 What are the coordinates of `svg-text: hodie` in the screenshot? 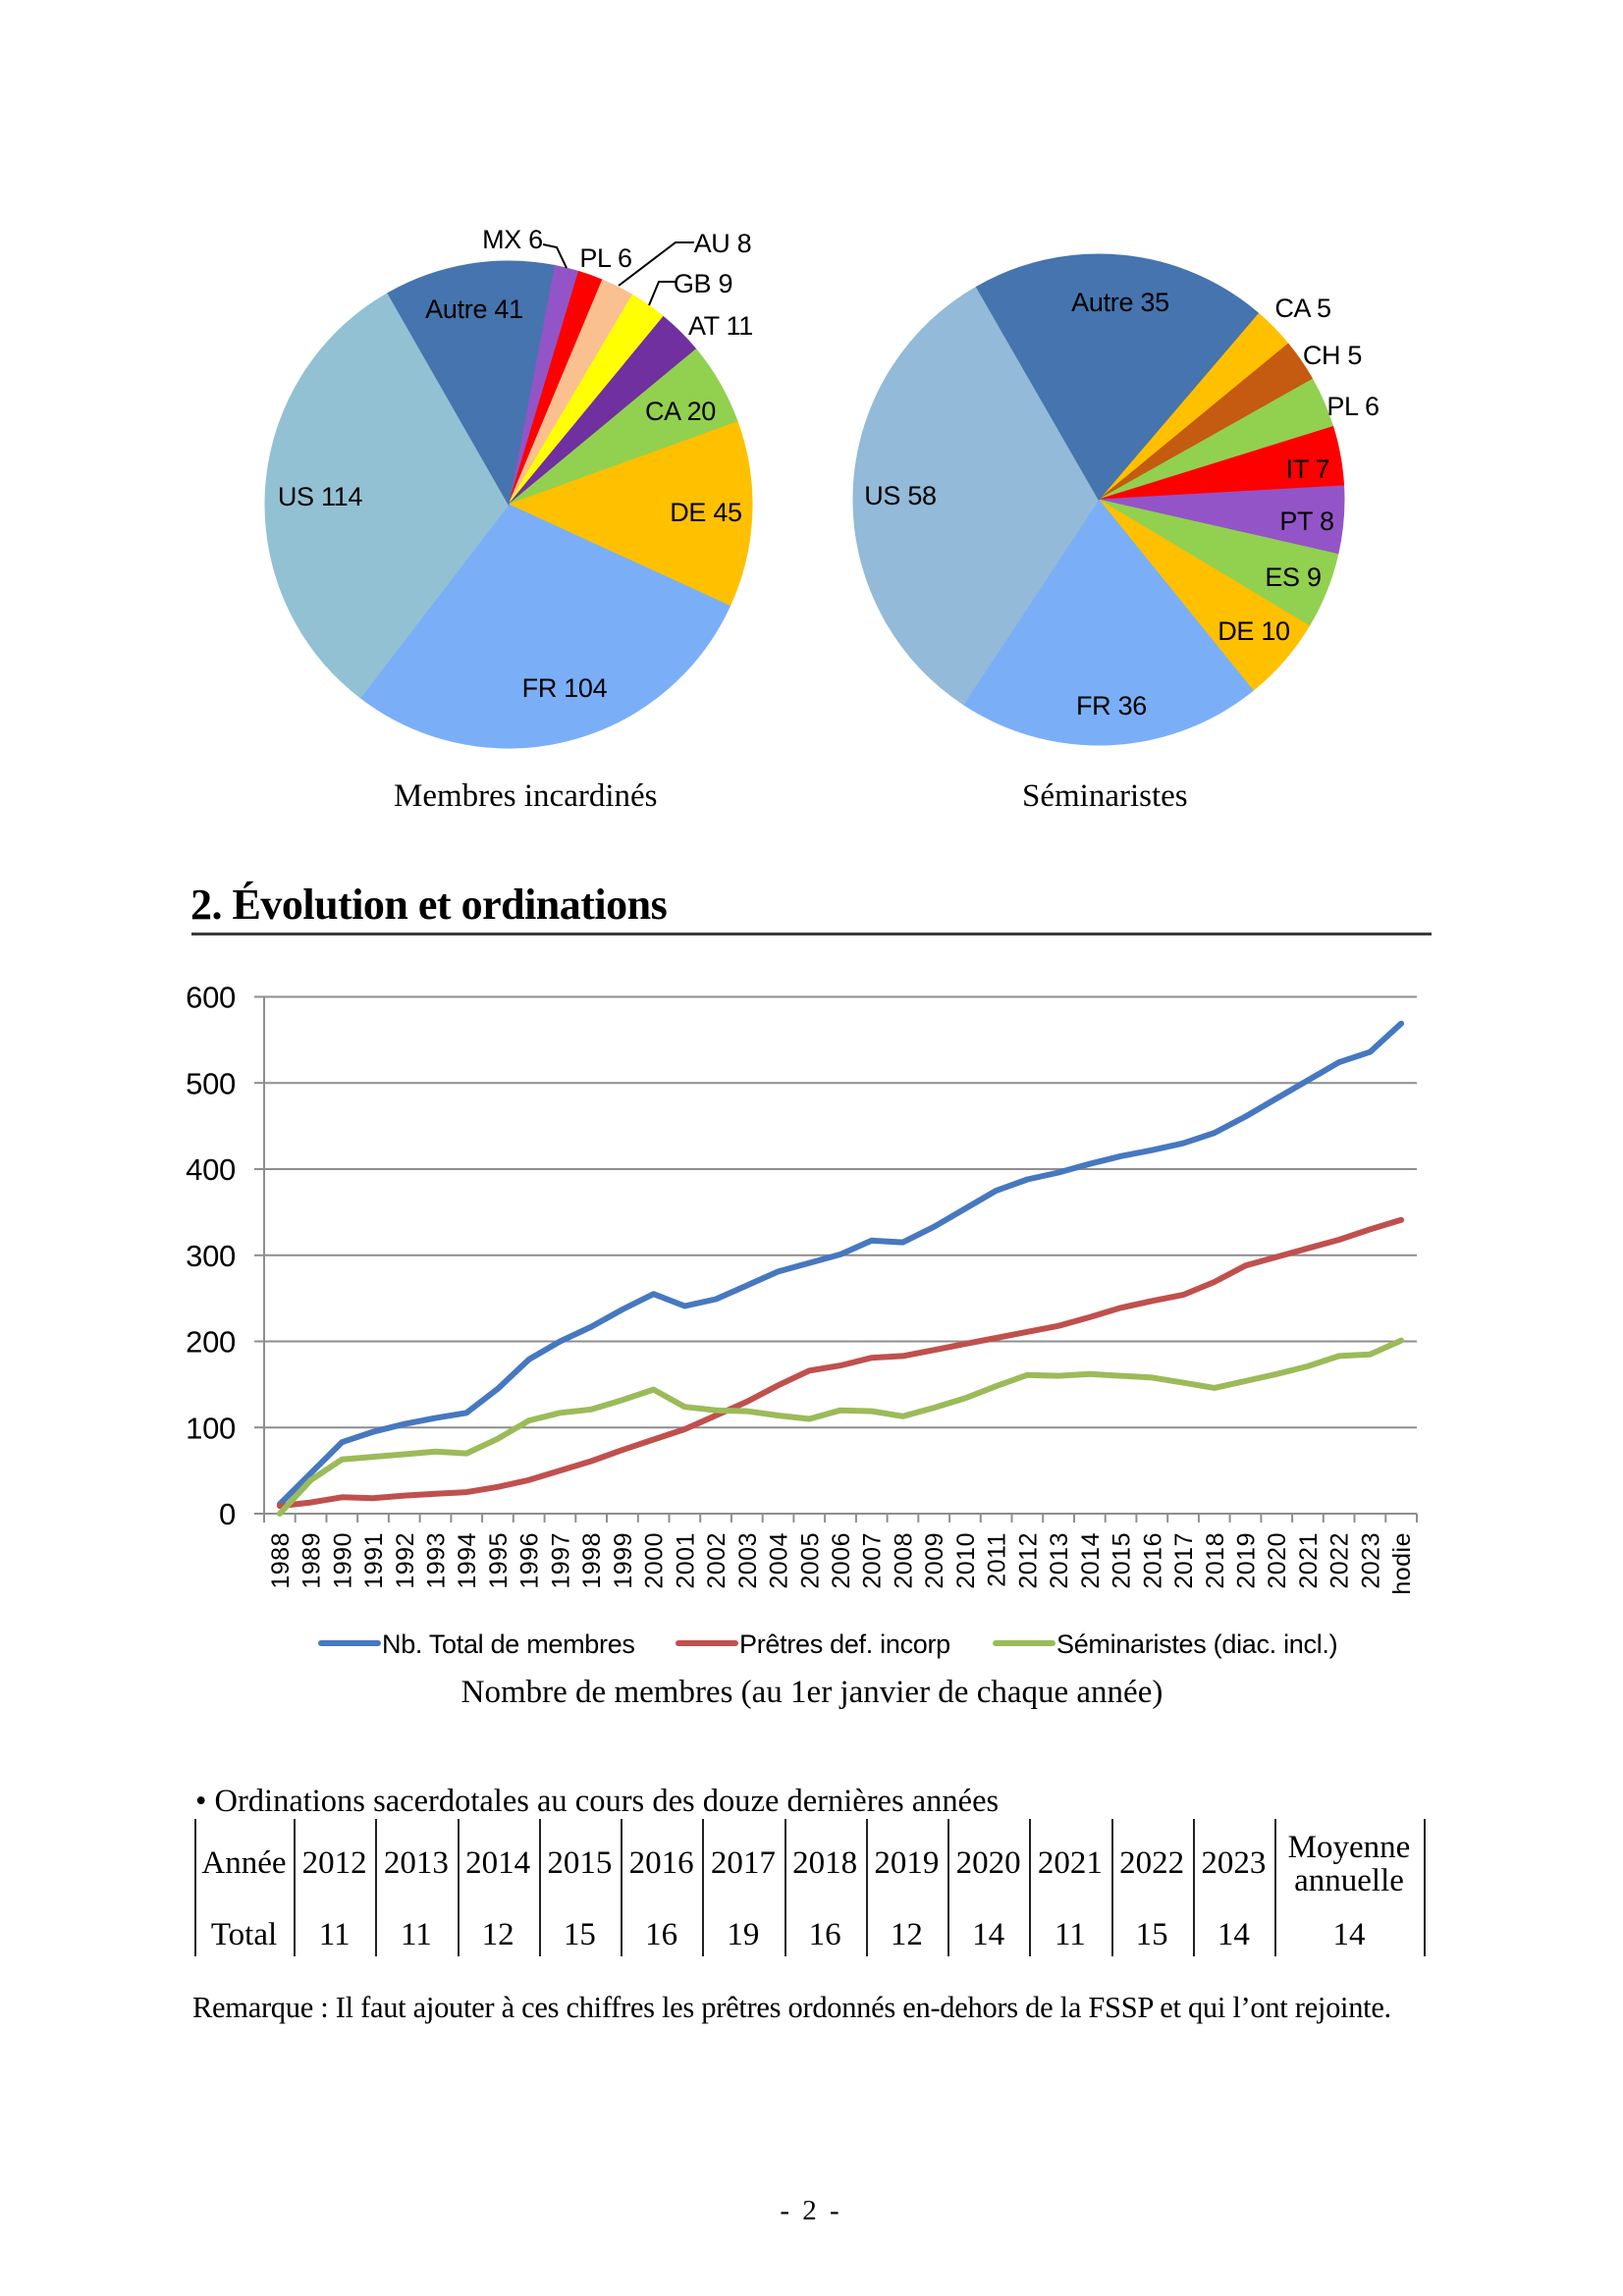 It's located at (1402, 1564).